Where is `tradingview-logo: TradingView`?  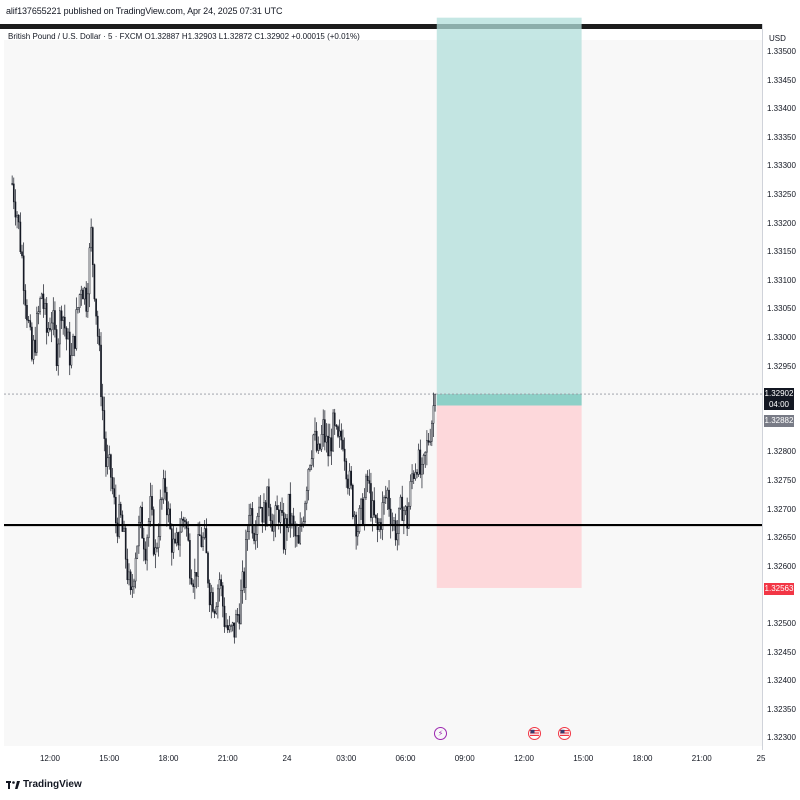
tradingview-logo: TradingView is located at coordinates (44, 784).